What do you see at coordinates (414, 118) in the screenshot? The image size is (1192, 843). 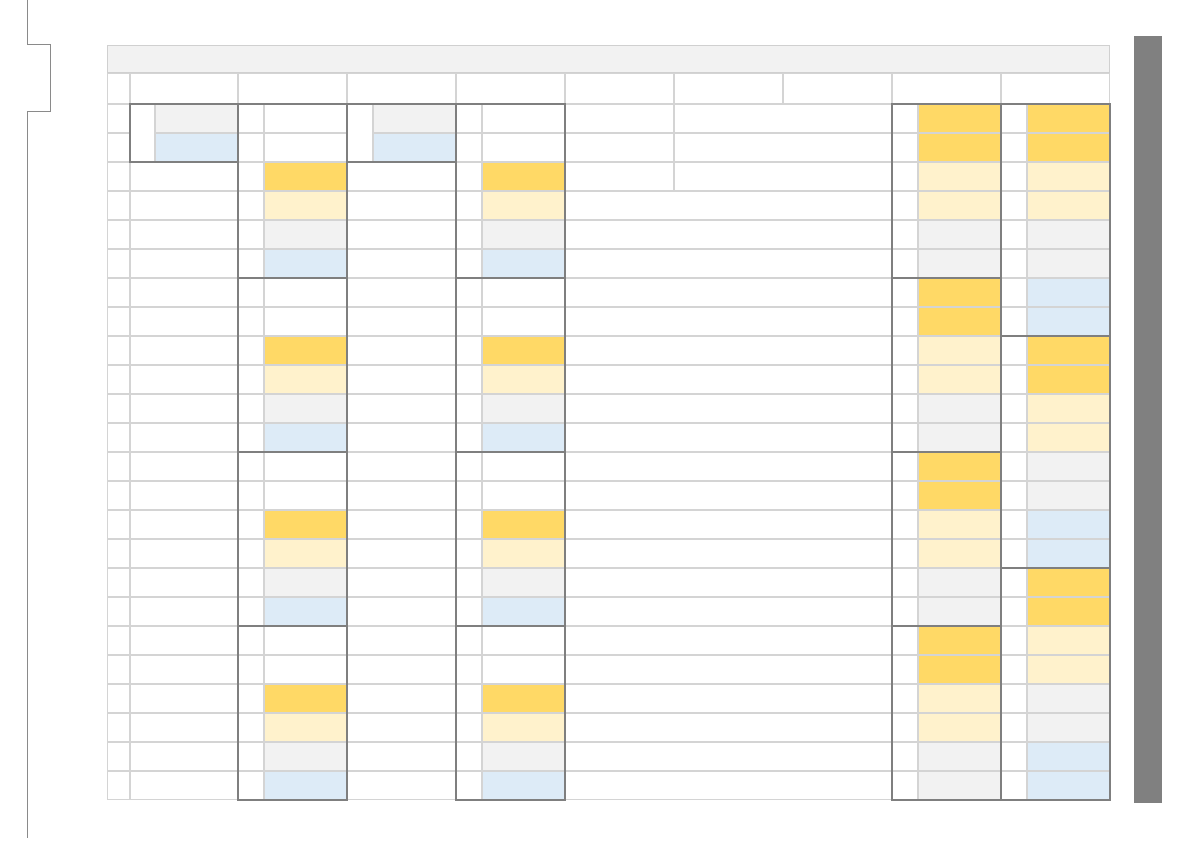 I see `cell-c-top` at bounding box center [414, 118].